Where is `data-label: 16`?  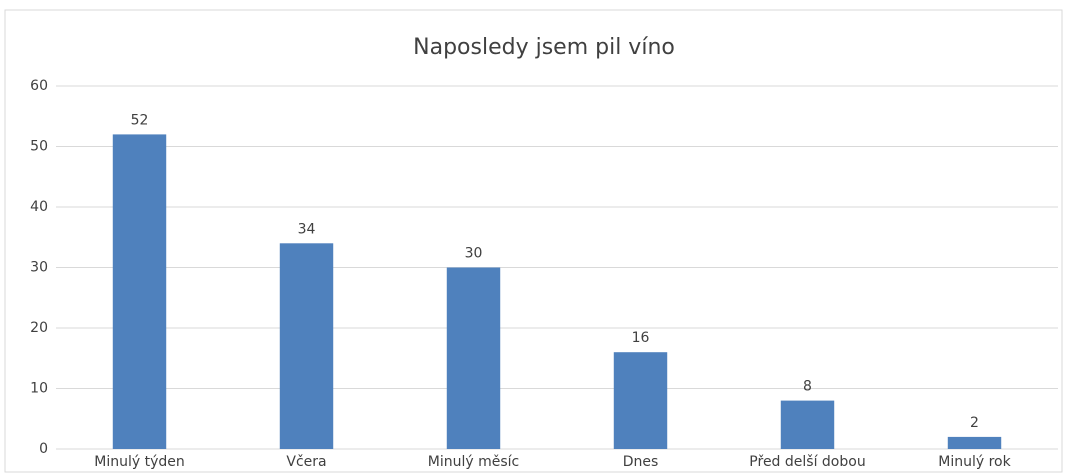 data-label: 16 is located at coordinates (641, 338).